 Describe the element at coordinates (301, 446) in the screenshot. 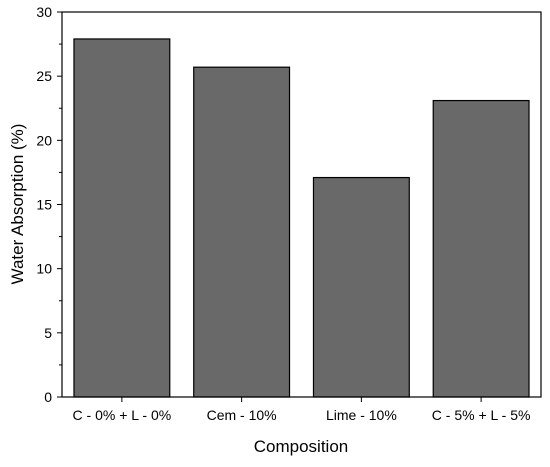

I see `x-axis-title: Composition` at that location.